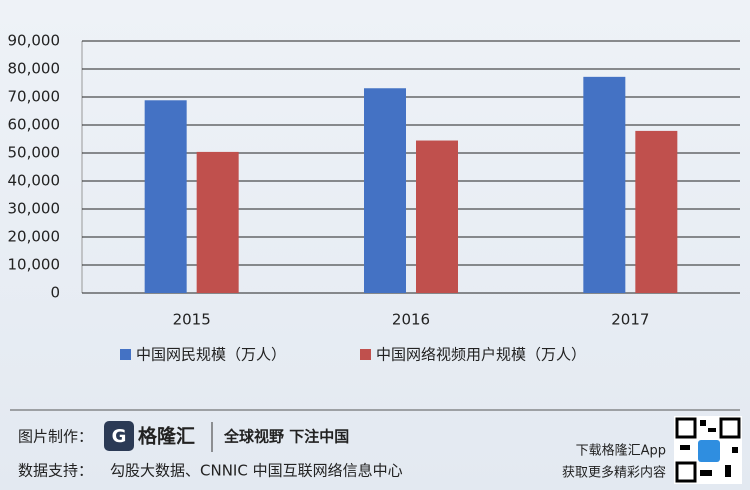  Describe the element at coordinates (256, 471) in the screenshot. I see `source: 勾股大数据、CNNIC 中国互联网络信息中心` at that location.